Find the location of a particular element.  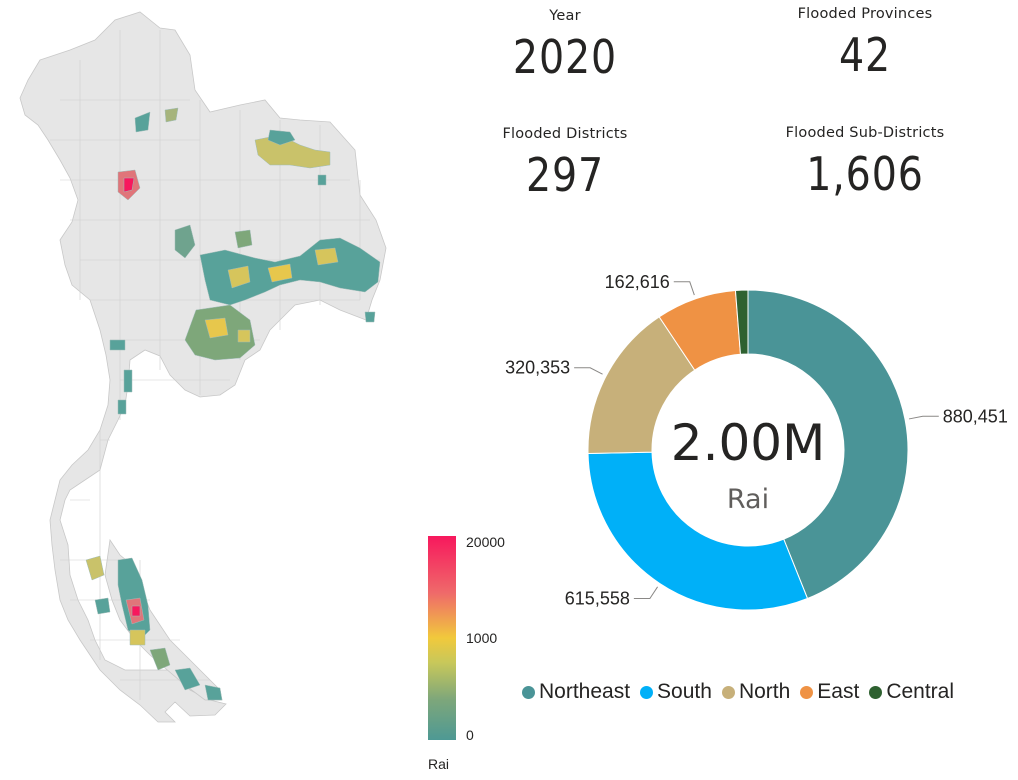

legend-item-central: Central is located at coordinates (911, 692).